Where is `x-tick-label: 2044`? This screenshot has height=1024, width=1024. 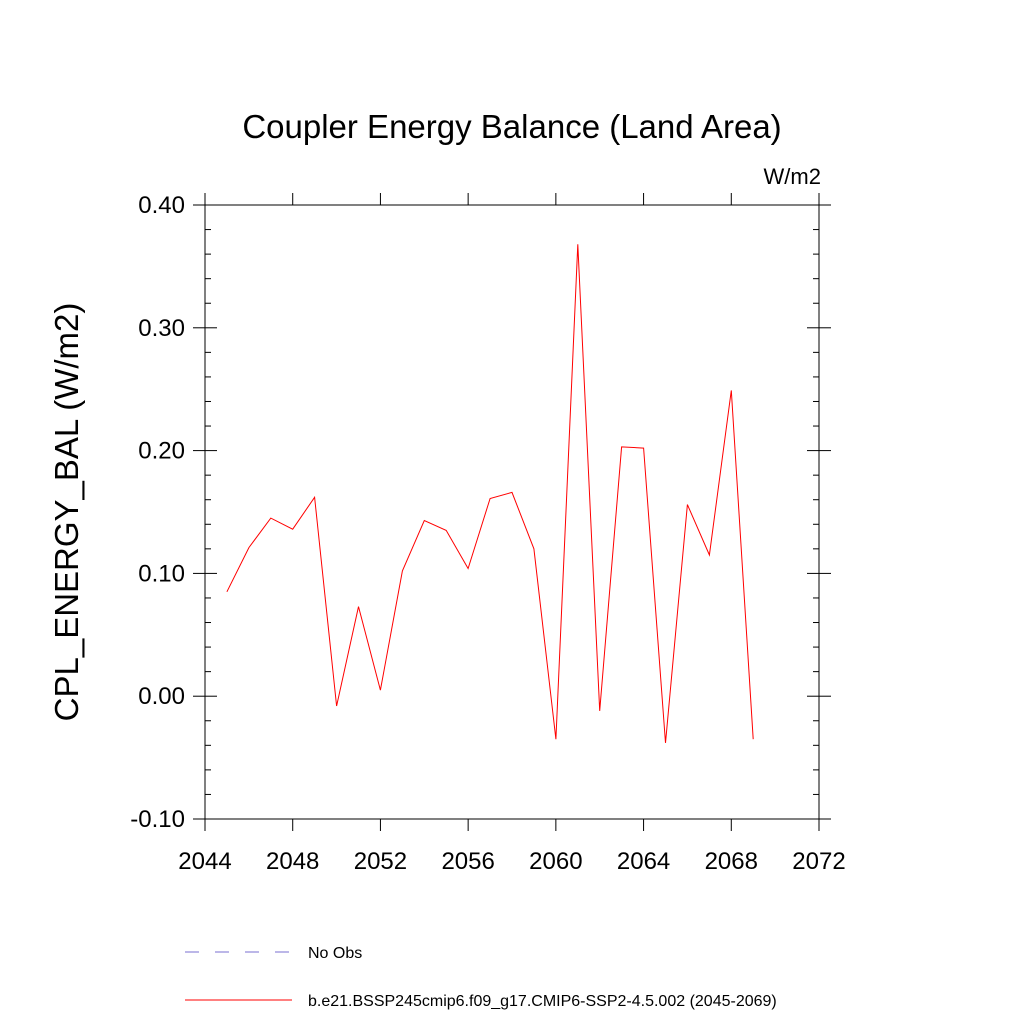
x-tick-label: 2044 is located at coordinates (204, 861).